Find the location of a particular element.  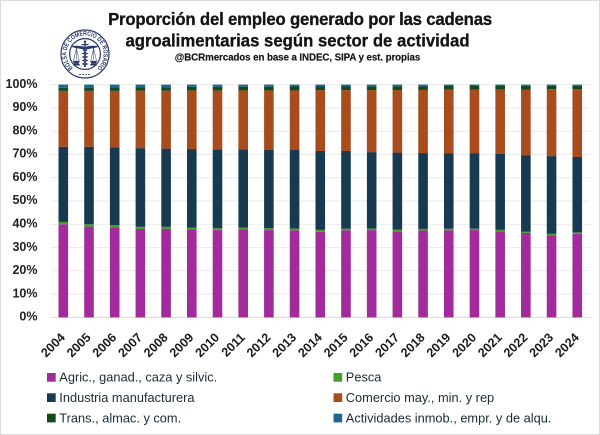

svg-text: Agric., ganad., caza y silvic. is located at coordinates (138, 377).